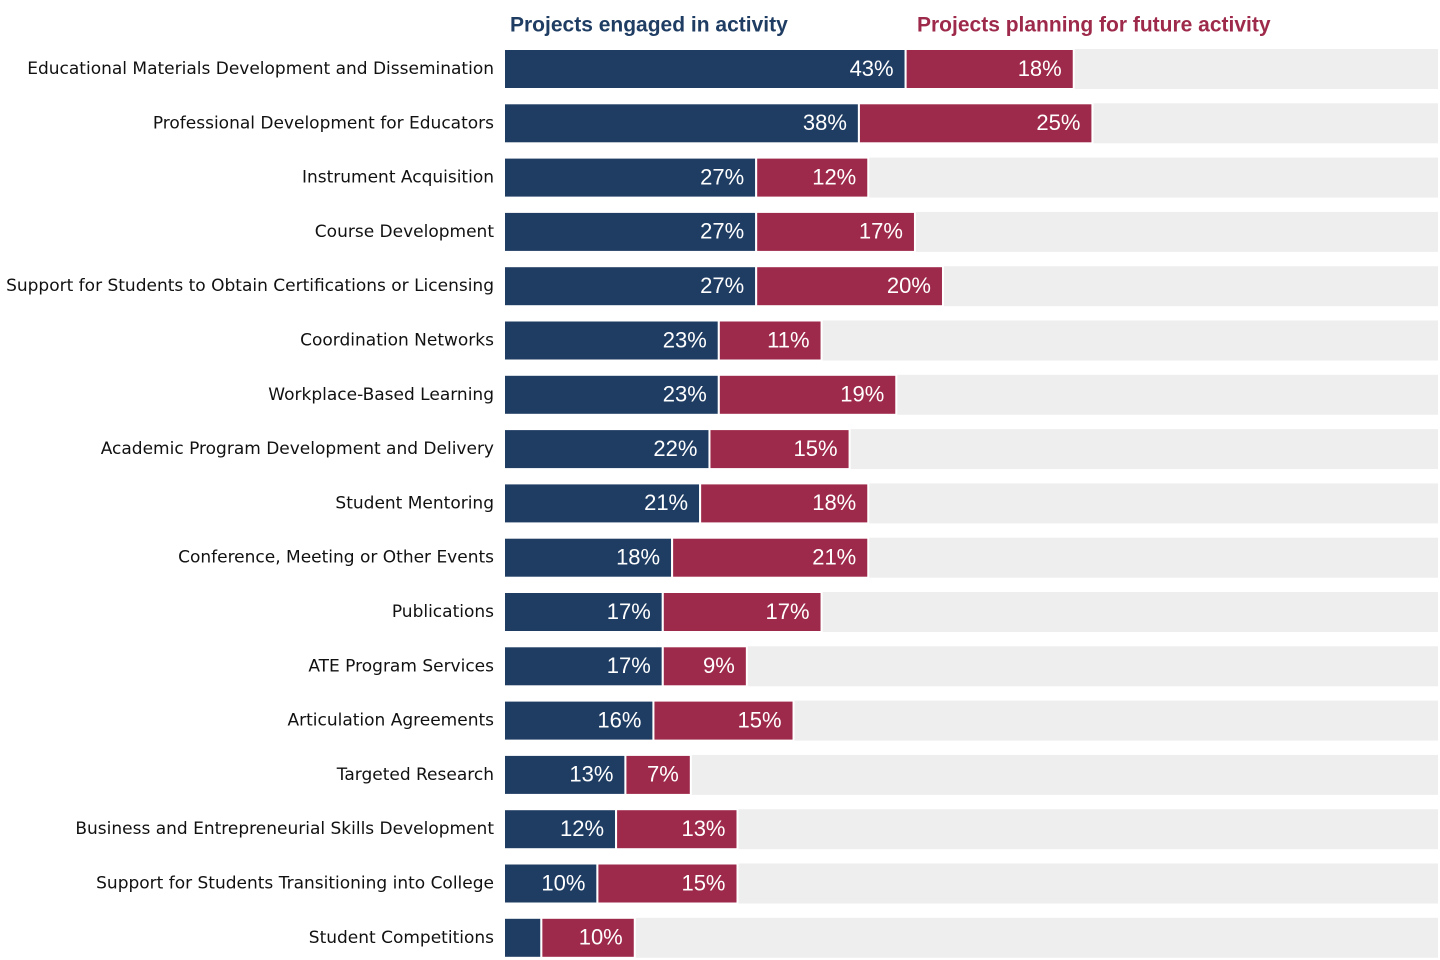 This screenshot has height=960, width=1440. Describe the element at coordinates (398, 178) in the screenshot. I see `category-label: Instrument Acquisition` at that location.